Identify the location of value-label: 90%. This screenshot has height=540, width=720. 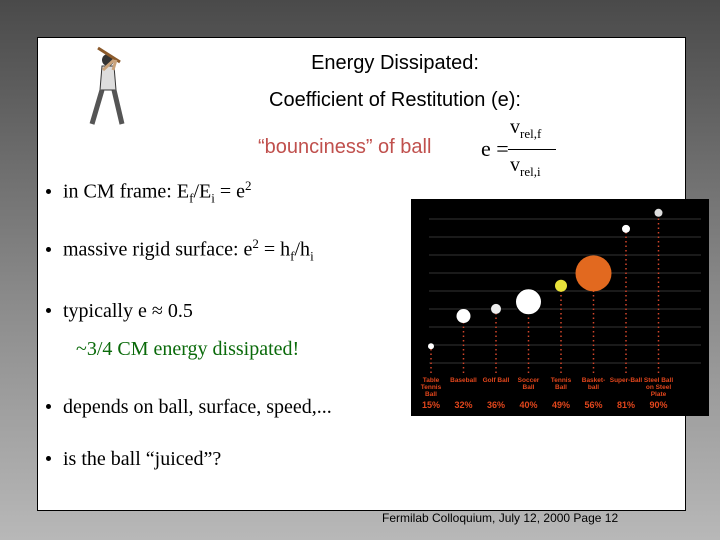
(658, 405).